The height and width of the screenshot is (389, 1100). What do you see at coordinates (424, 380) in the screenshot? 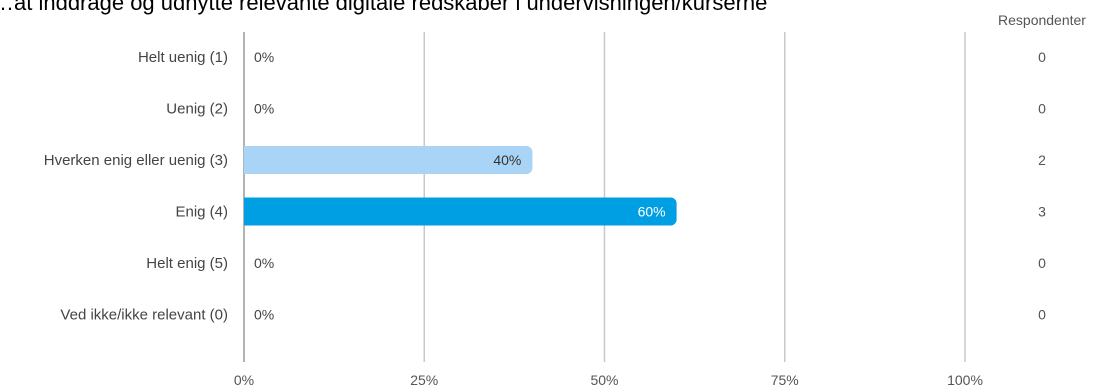
I see `x-tick-label: 25%` at bounding box center [424, 380].